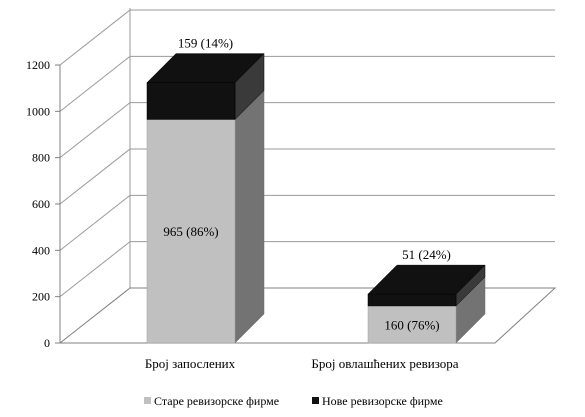 The image size is (585, 417). I want to click on category-label: Број овлашћених ревизора, so click(384, 363).